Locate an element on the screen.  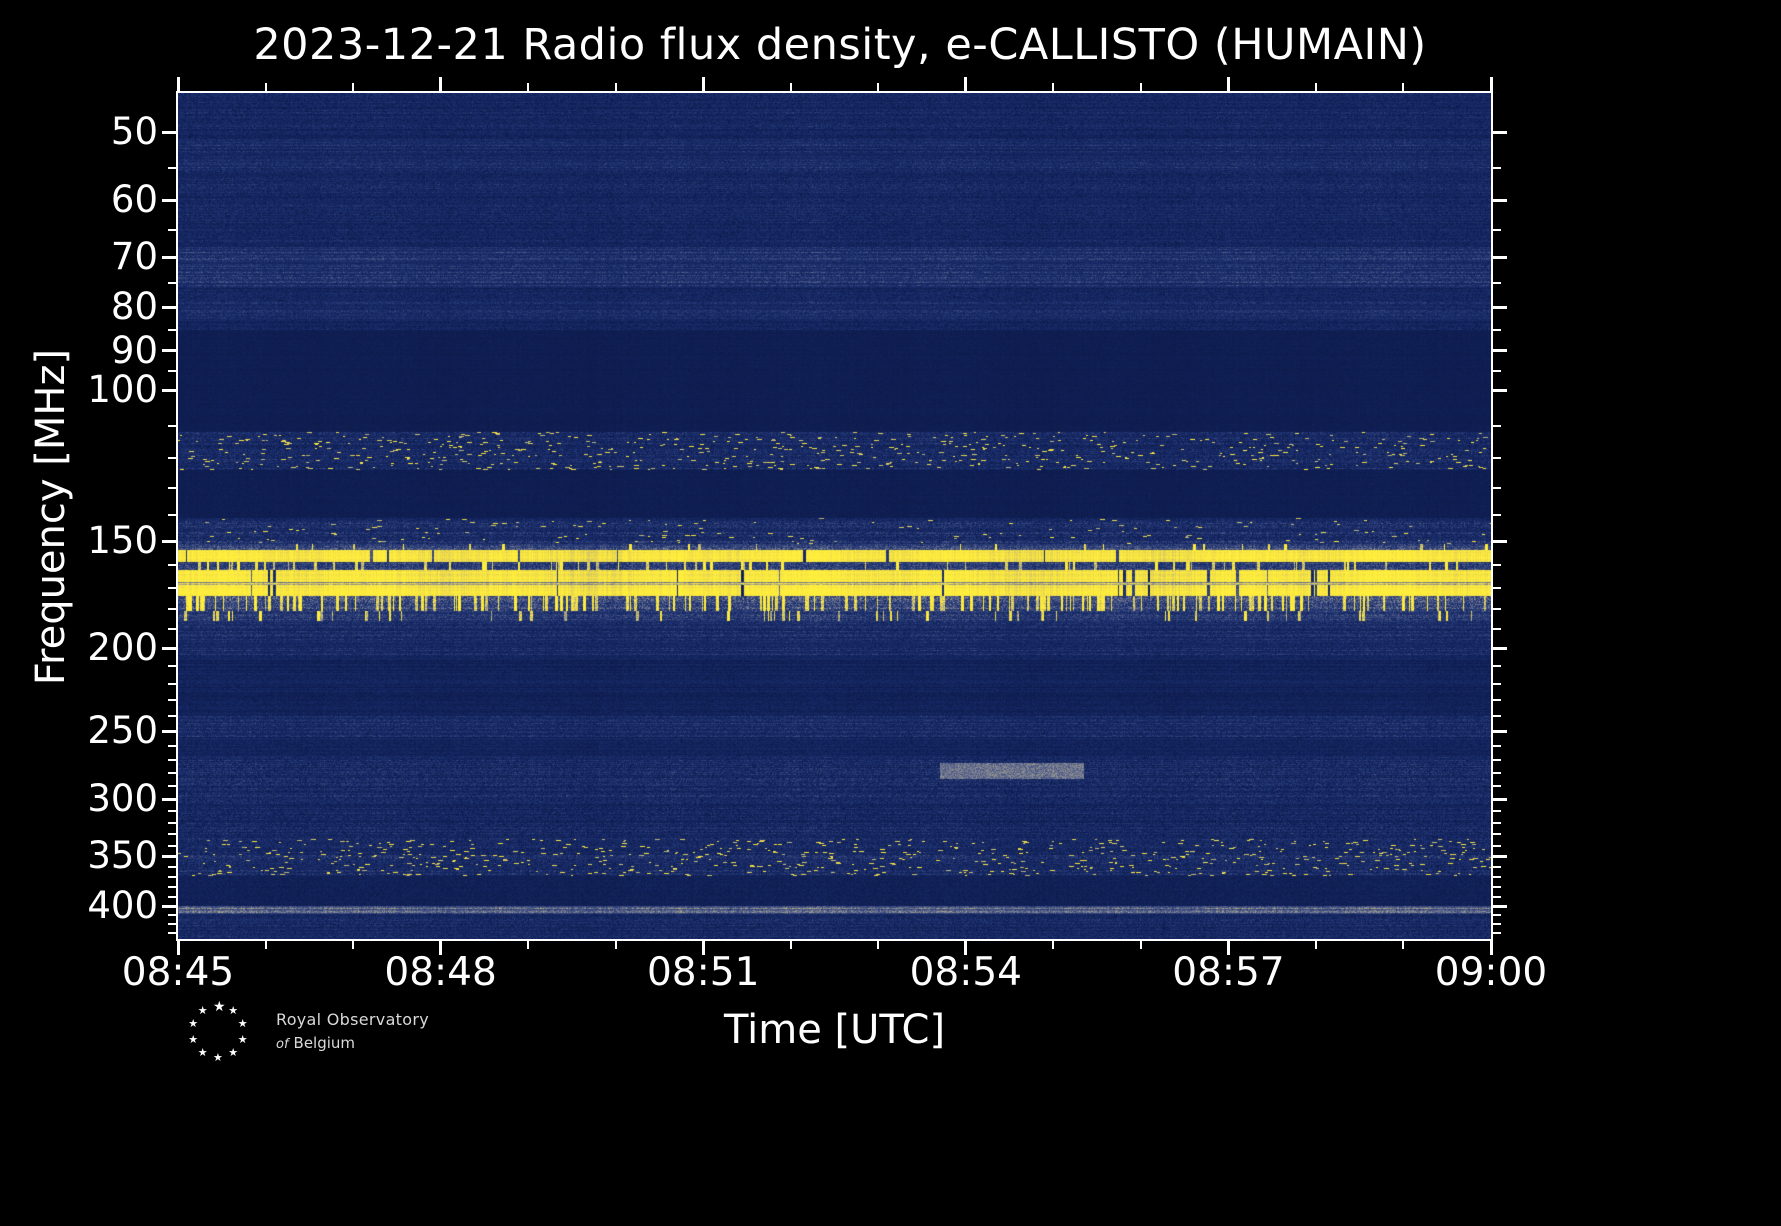
y-tick-label: 60 is located at coordinates (134, 200).